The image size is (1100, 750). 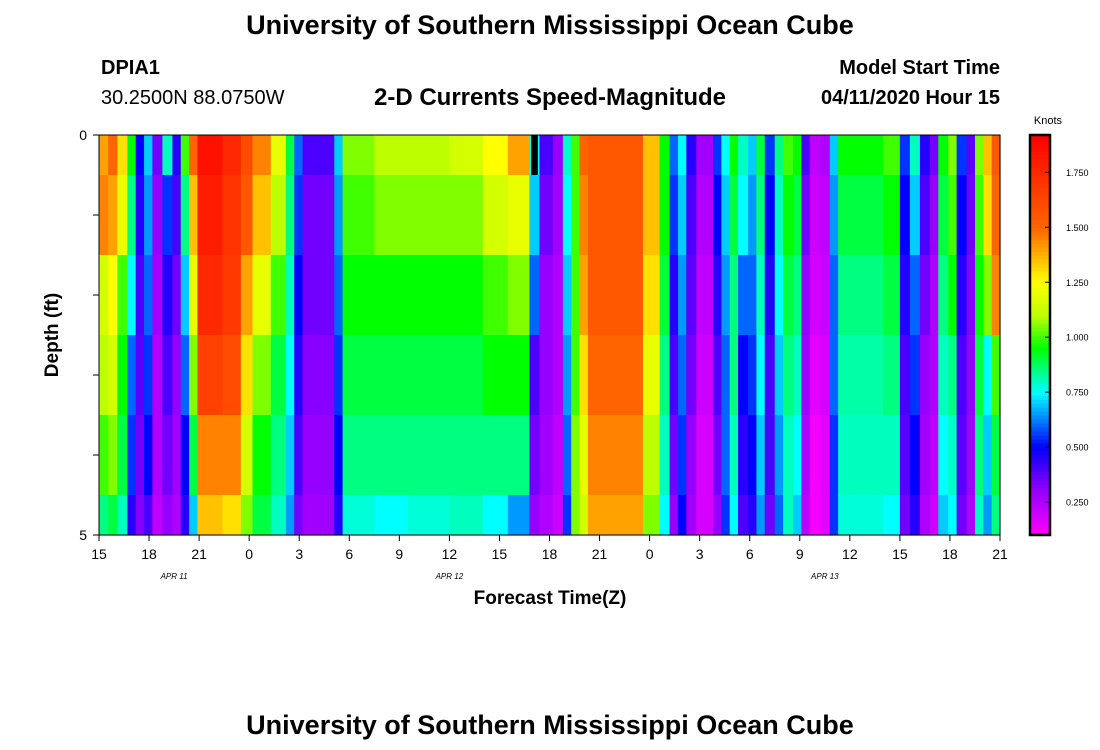 What do you see at coordinates (249, 554) in the screenshot?
I see `x-tick-label: 0` at bounding box center [249, 554].